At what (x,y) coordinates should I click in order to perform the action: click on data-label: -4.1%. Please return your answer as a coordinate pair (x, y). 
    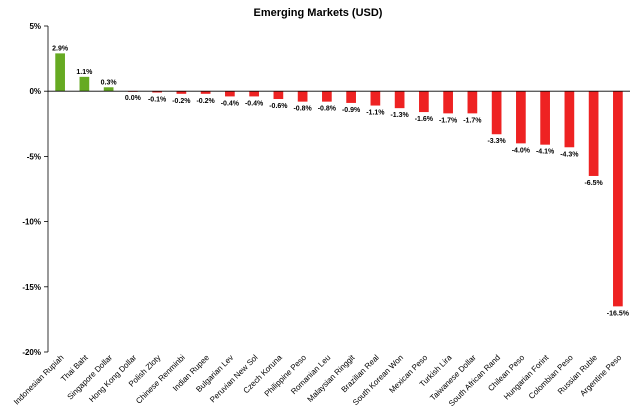
    Looking at the image, I should click on (545, 152).